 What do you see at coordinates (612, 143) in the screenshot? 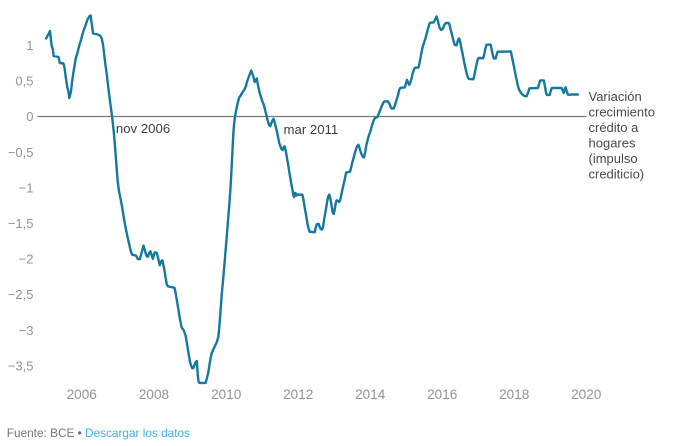
I see `svg-text: hogares` at bounding box center [612, 143].